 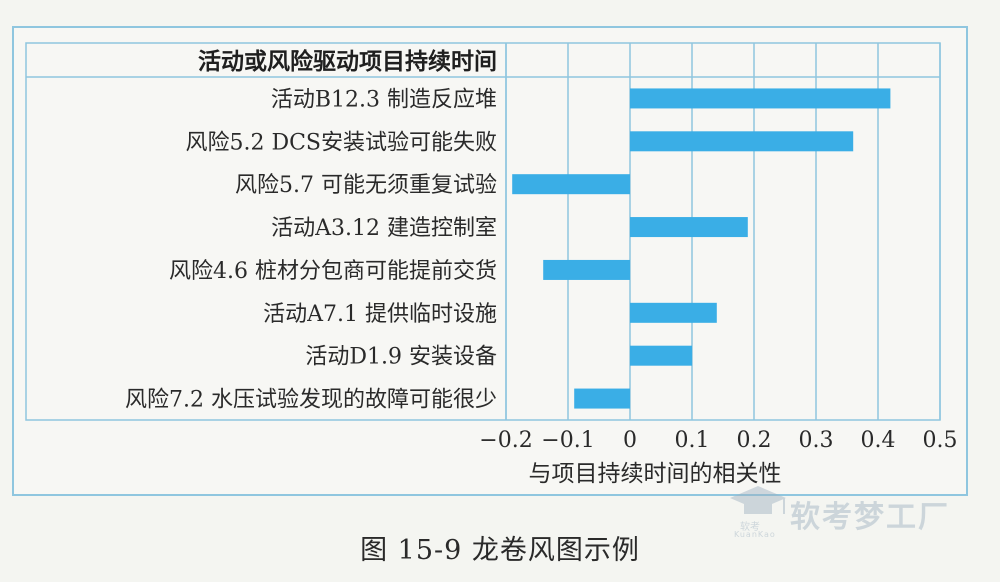 I want to click on watermark-logo-sub: KuanKao, so click(x=755, y=534).